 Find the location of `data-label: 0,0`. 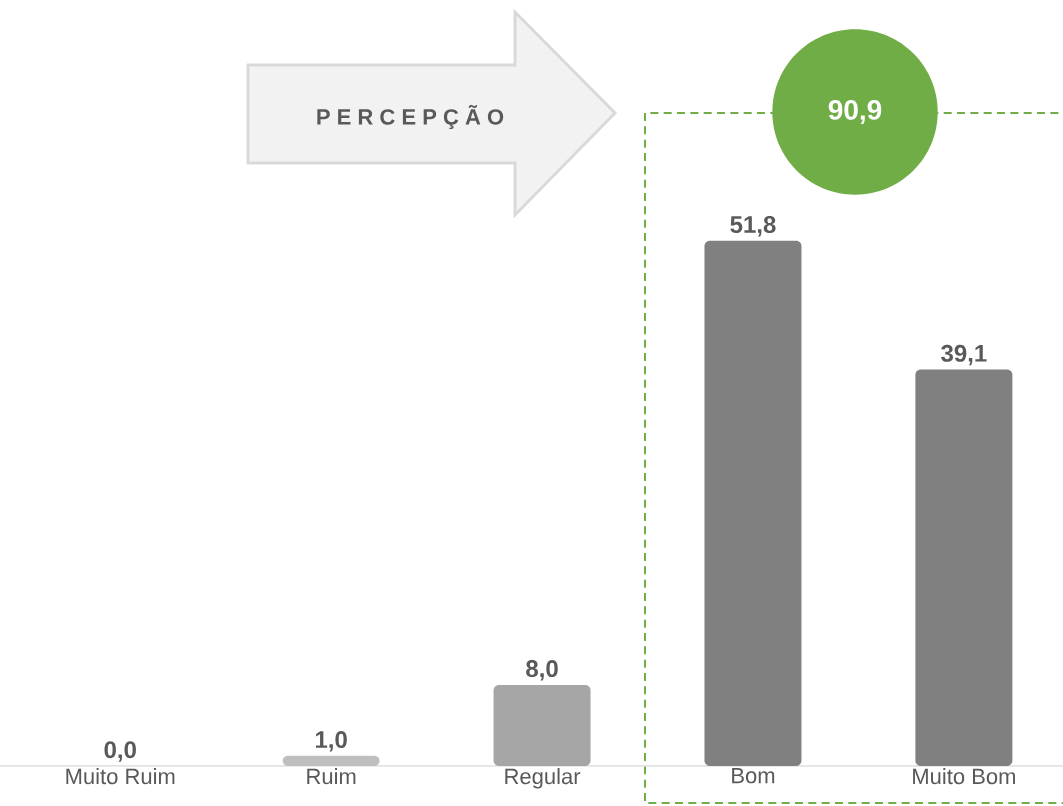

data-label: 0,0 is located at coordinates (120, 751).